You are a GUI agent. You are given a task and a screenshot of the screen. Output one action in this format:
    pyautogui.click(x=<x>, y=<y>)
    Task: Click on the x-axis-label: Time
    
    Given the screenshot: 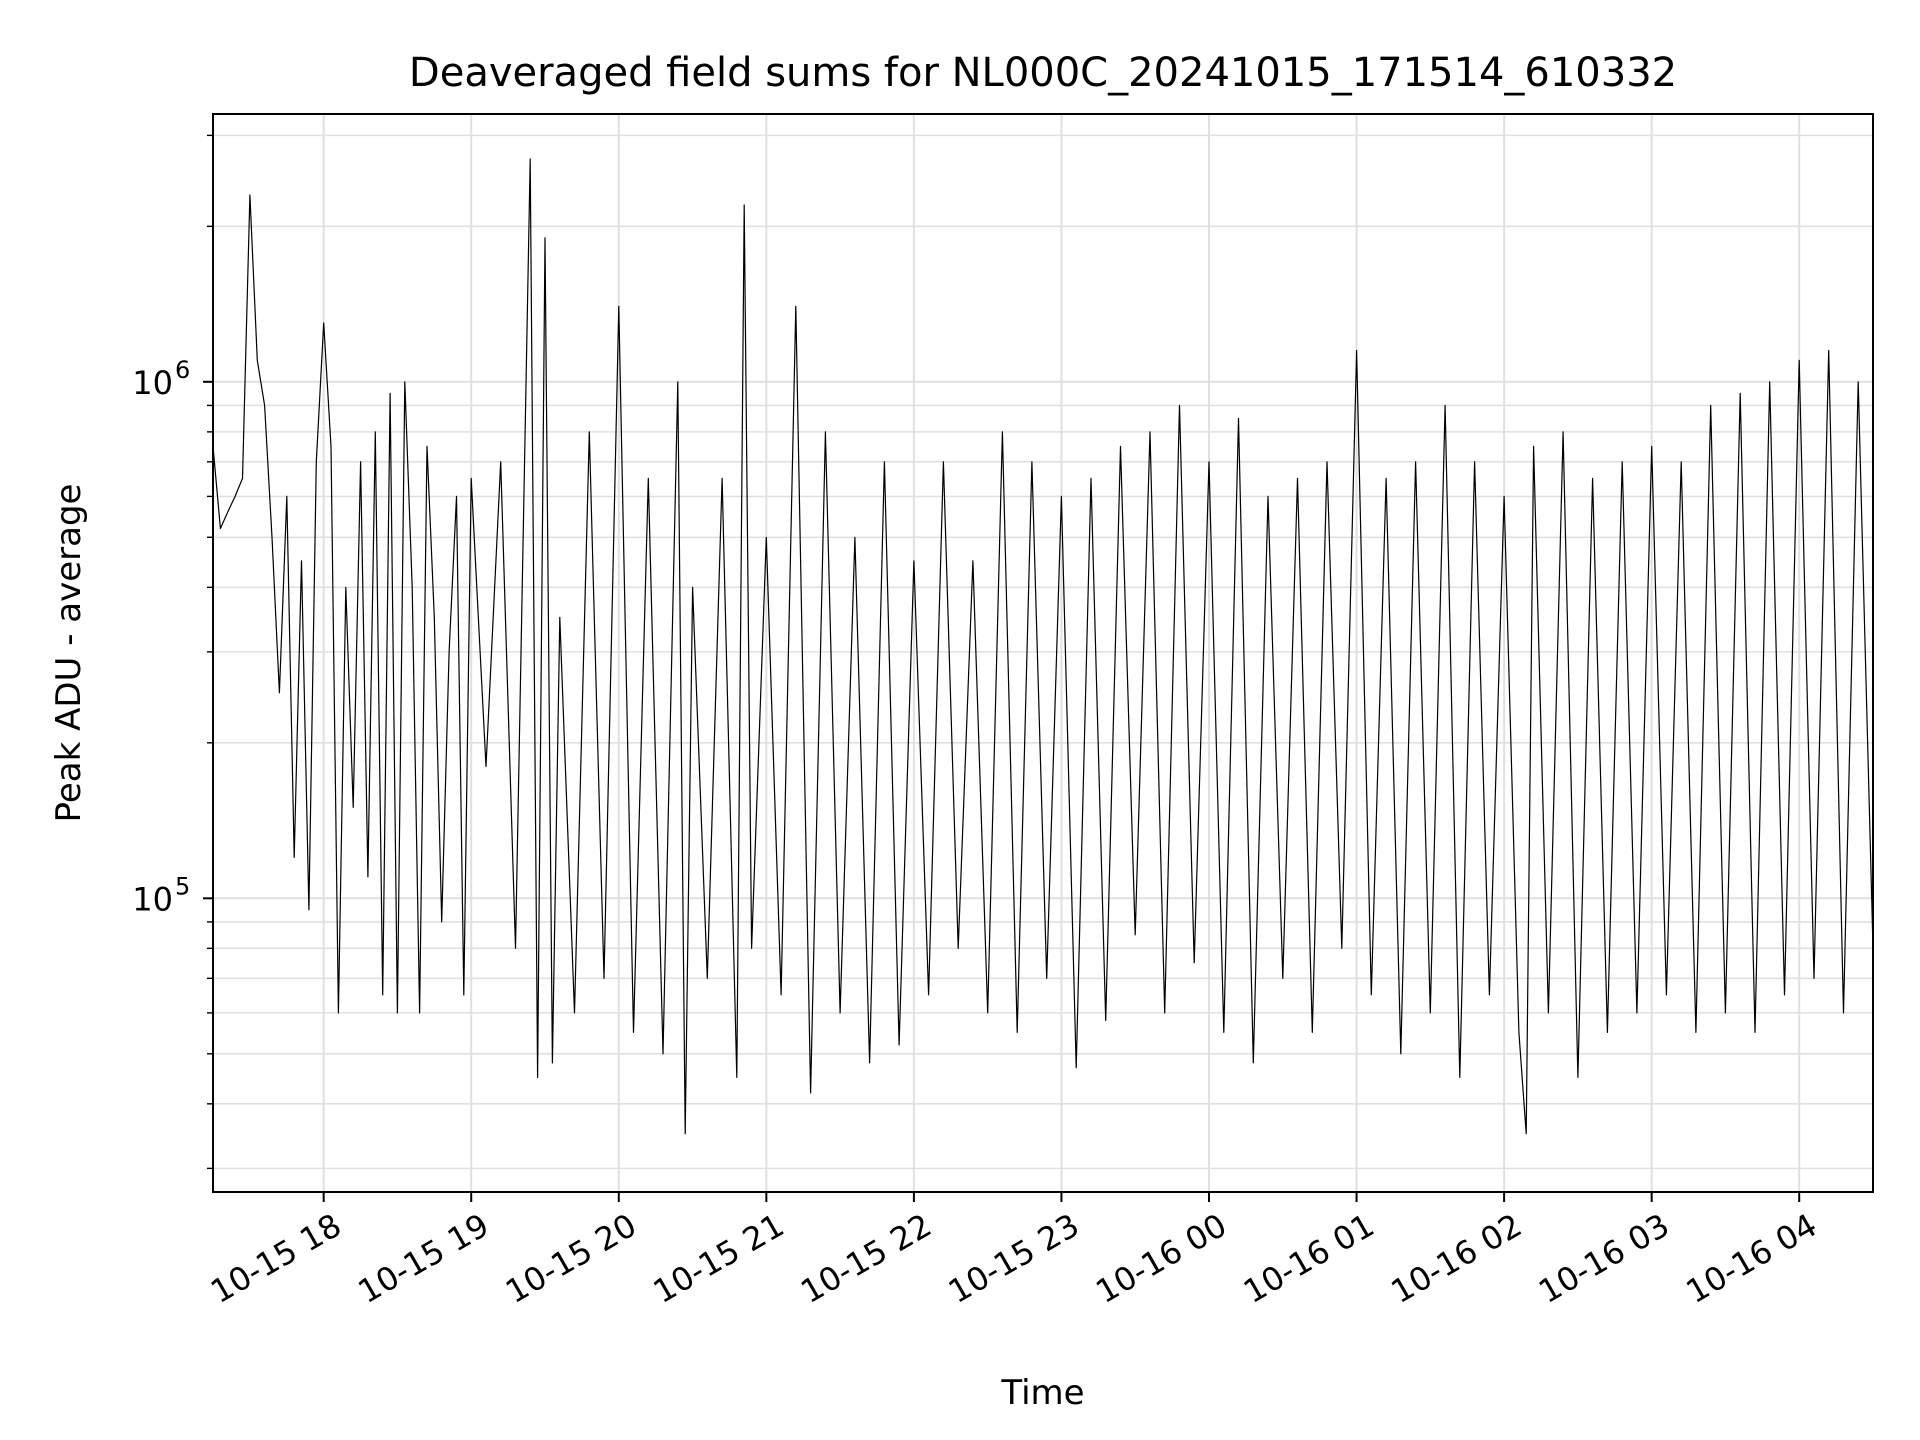 What is the action you would take?
    pyautogui.click(x=1042, y=1393)
    